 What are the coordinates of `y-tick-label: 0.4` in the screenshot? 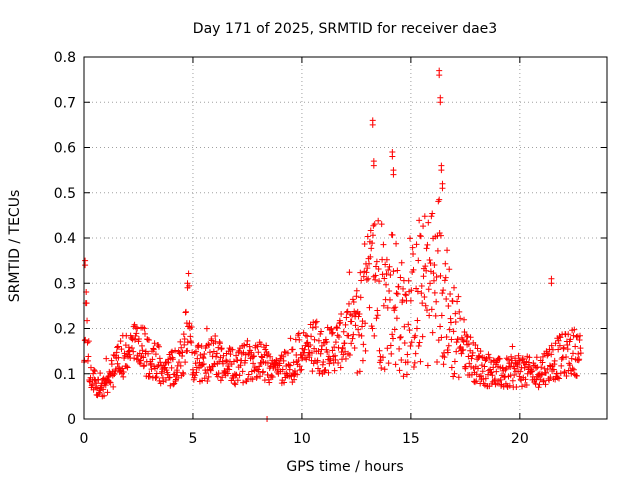 It's located at (65, 239).